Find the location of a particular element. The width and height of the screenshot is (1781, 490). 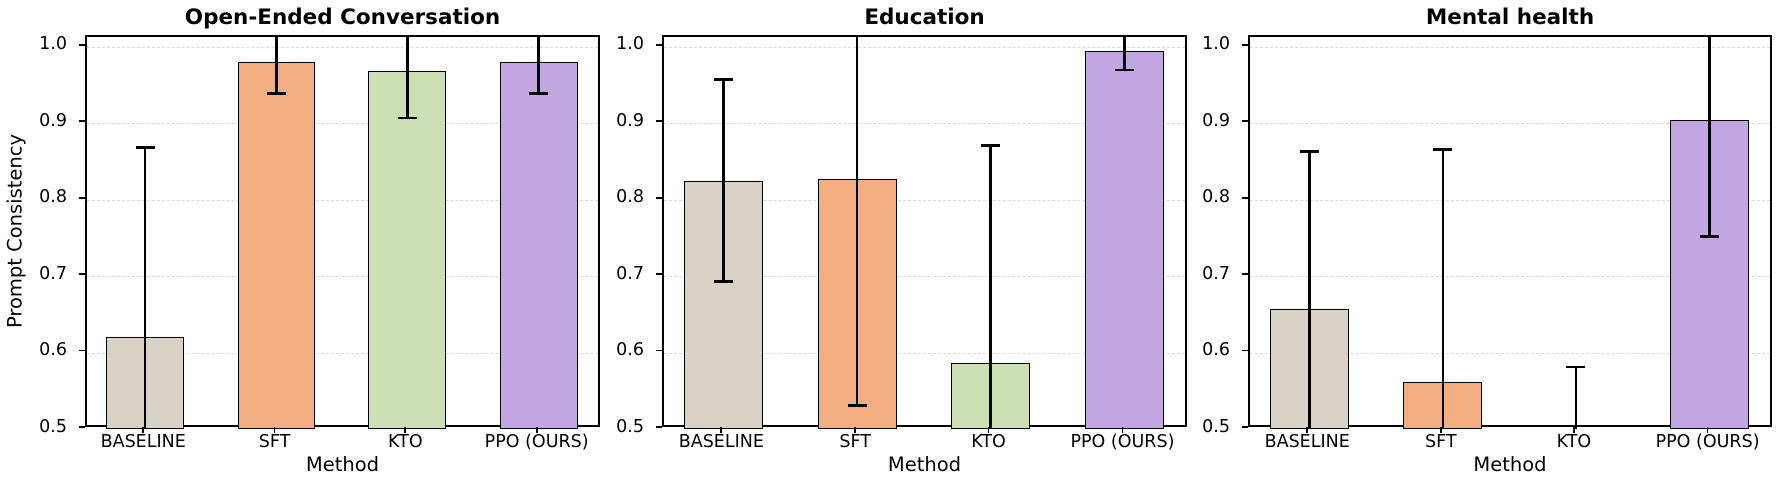

bar-baseline is located at coordinates (723, 305).